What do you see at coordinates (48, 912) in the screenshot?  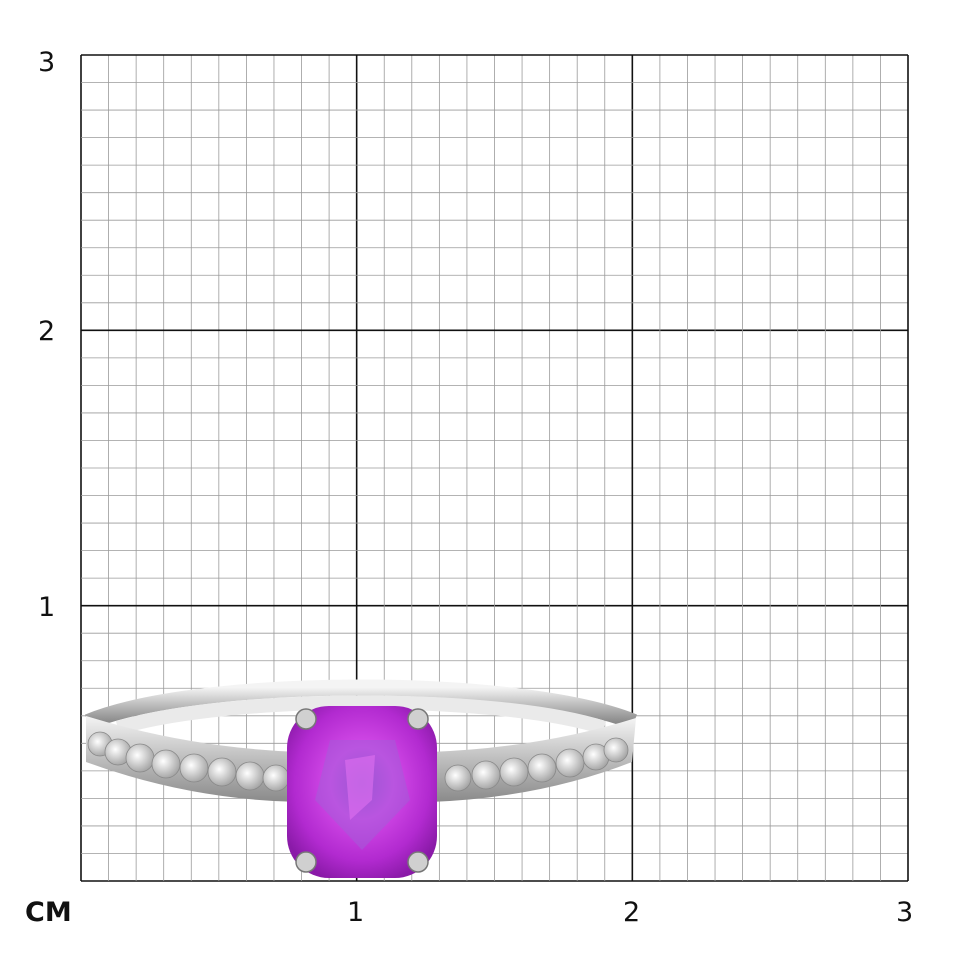 I see `unit-label: CM` at bounding box center [48, 912].